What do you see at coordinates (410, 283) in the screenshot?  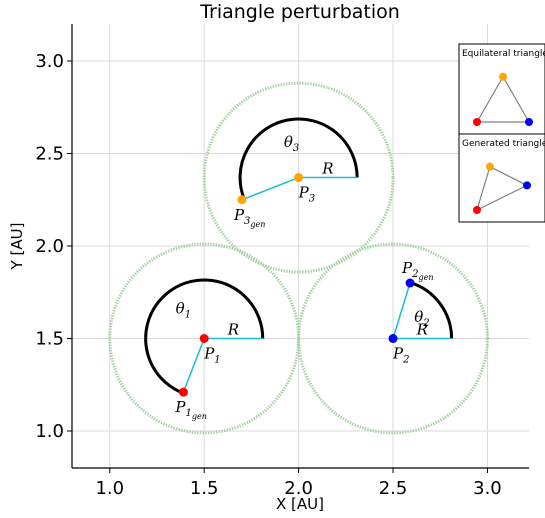 I see `generated-marker-P2` at bounding box center [410, 283].